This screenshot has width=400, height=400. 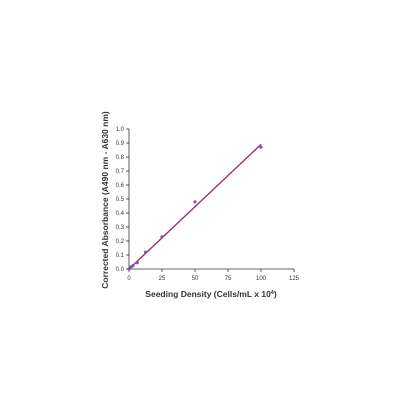 I want to click on y-tick-label: 0.3, so click(x=120, y=228).